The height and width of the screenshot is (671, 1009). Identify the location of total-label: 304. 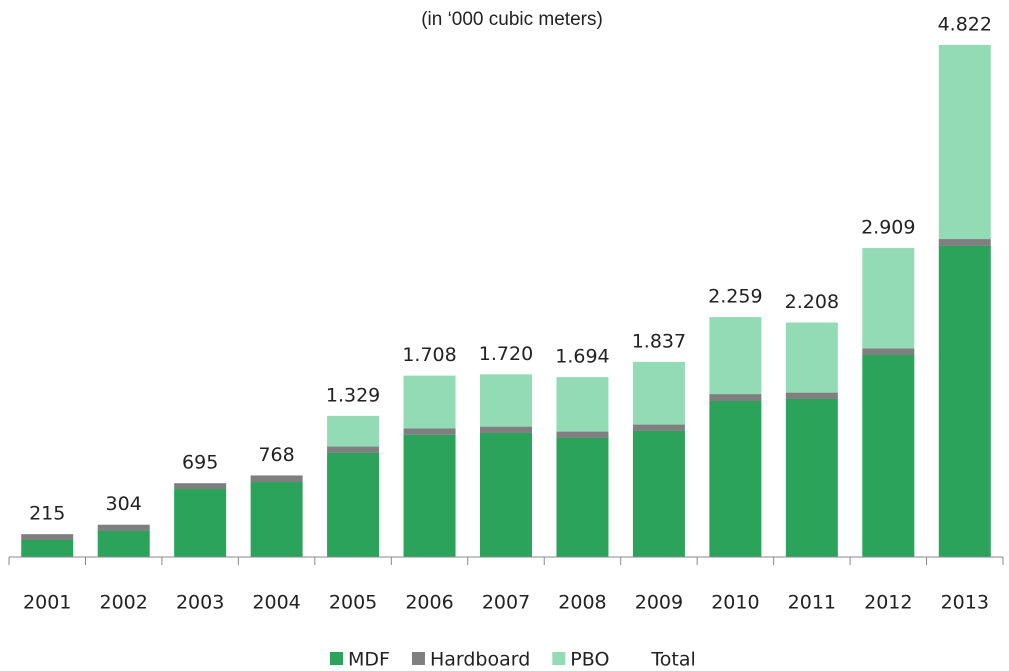
(124, 504).